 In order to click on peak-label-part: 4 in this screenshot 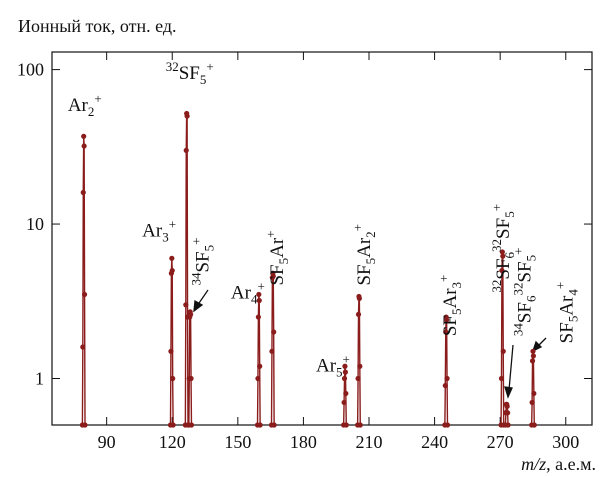, I will do `click(254, 298)`.